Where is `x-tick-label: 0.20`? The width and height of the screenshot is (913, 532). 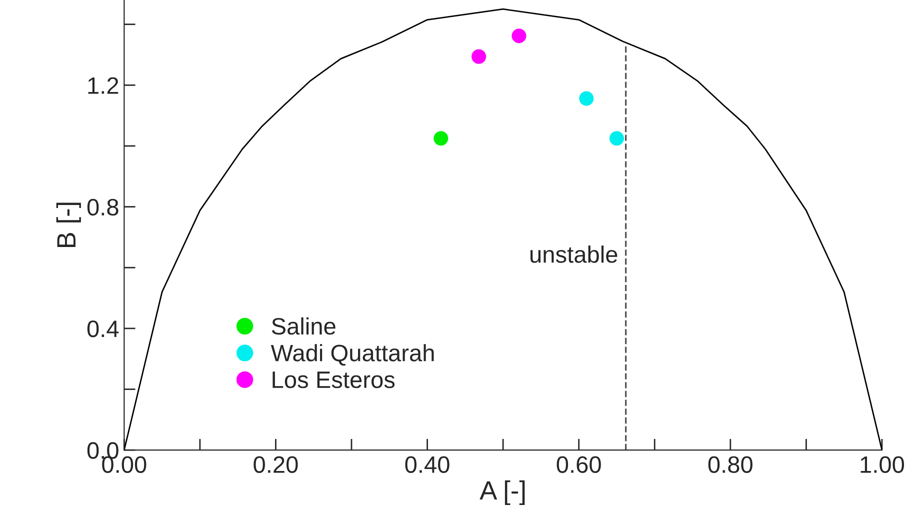 x-tick-label: 0.20 is located at coordinates (276, 464).